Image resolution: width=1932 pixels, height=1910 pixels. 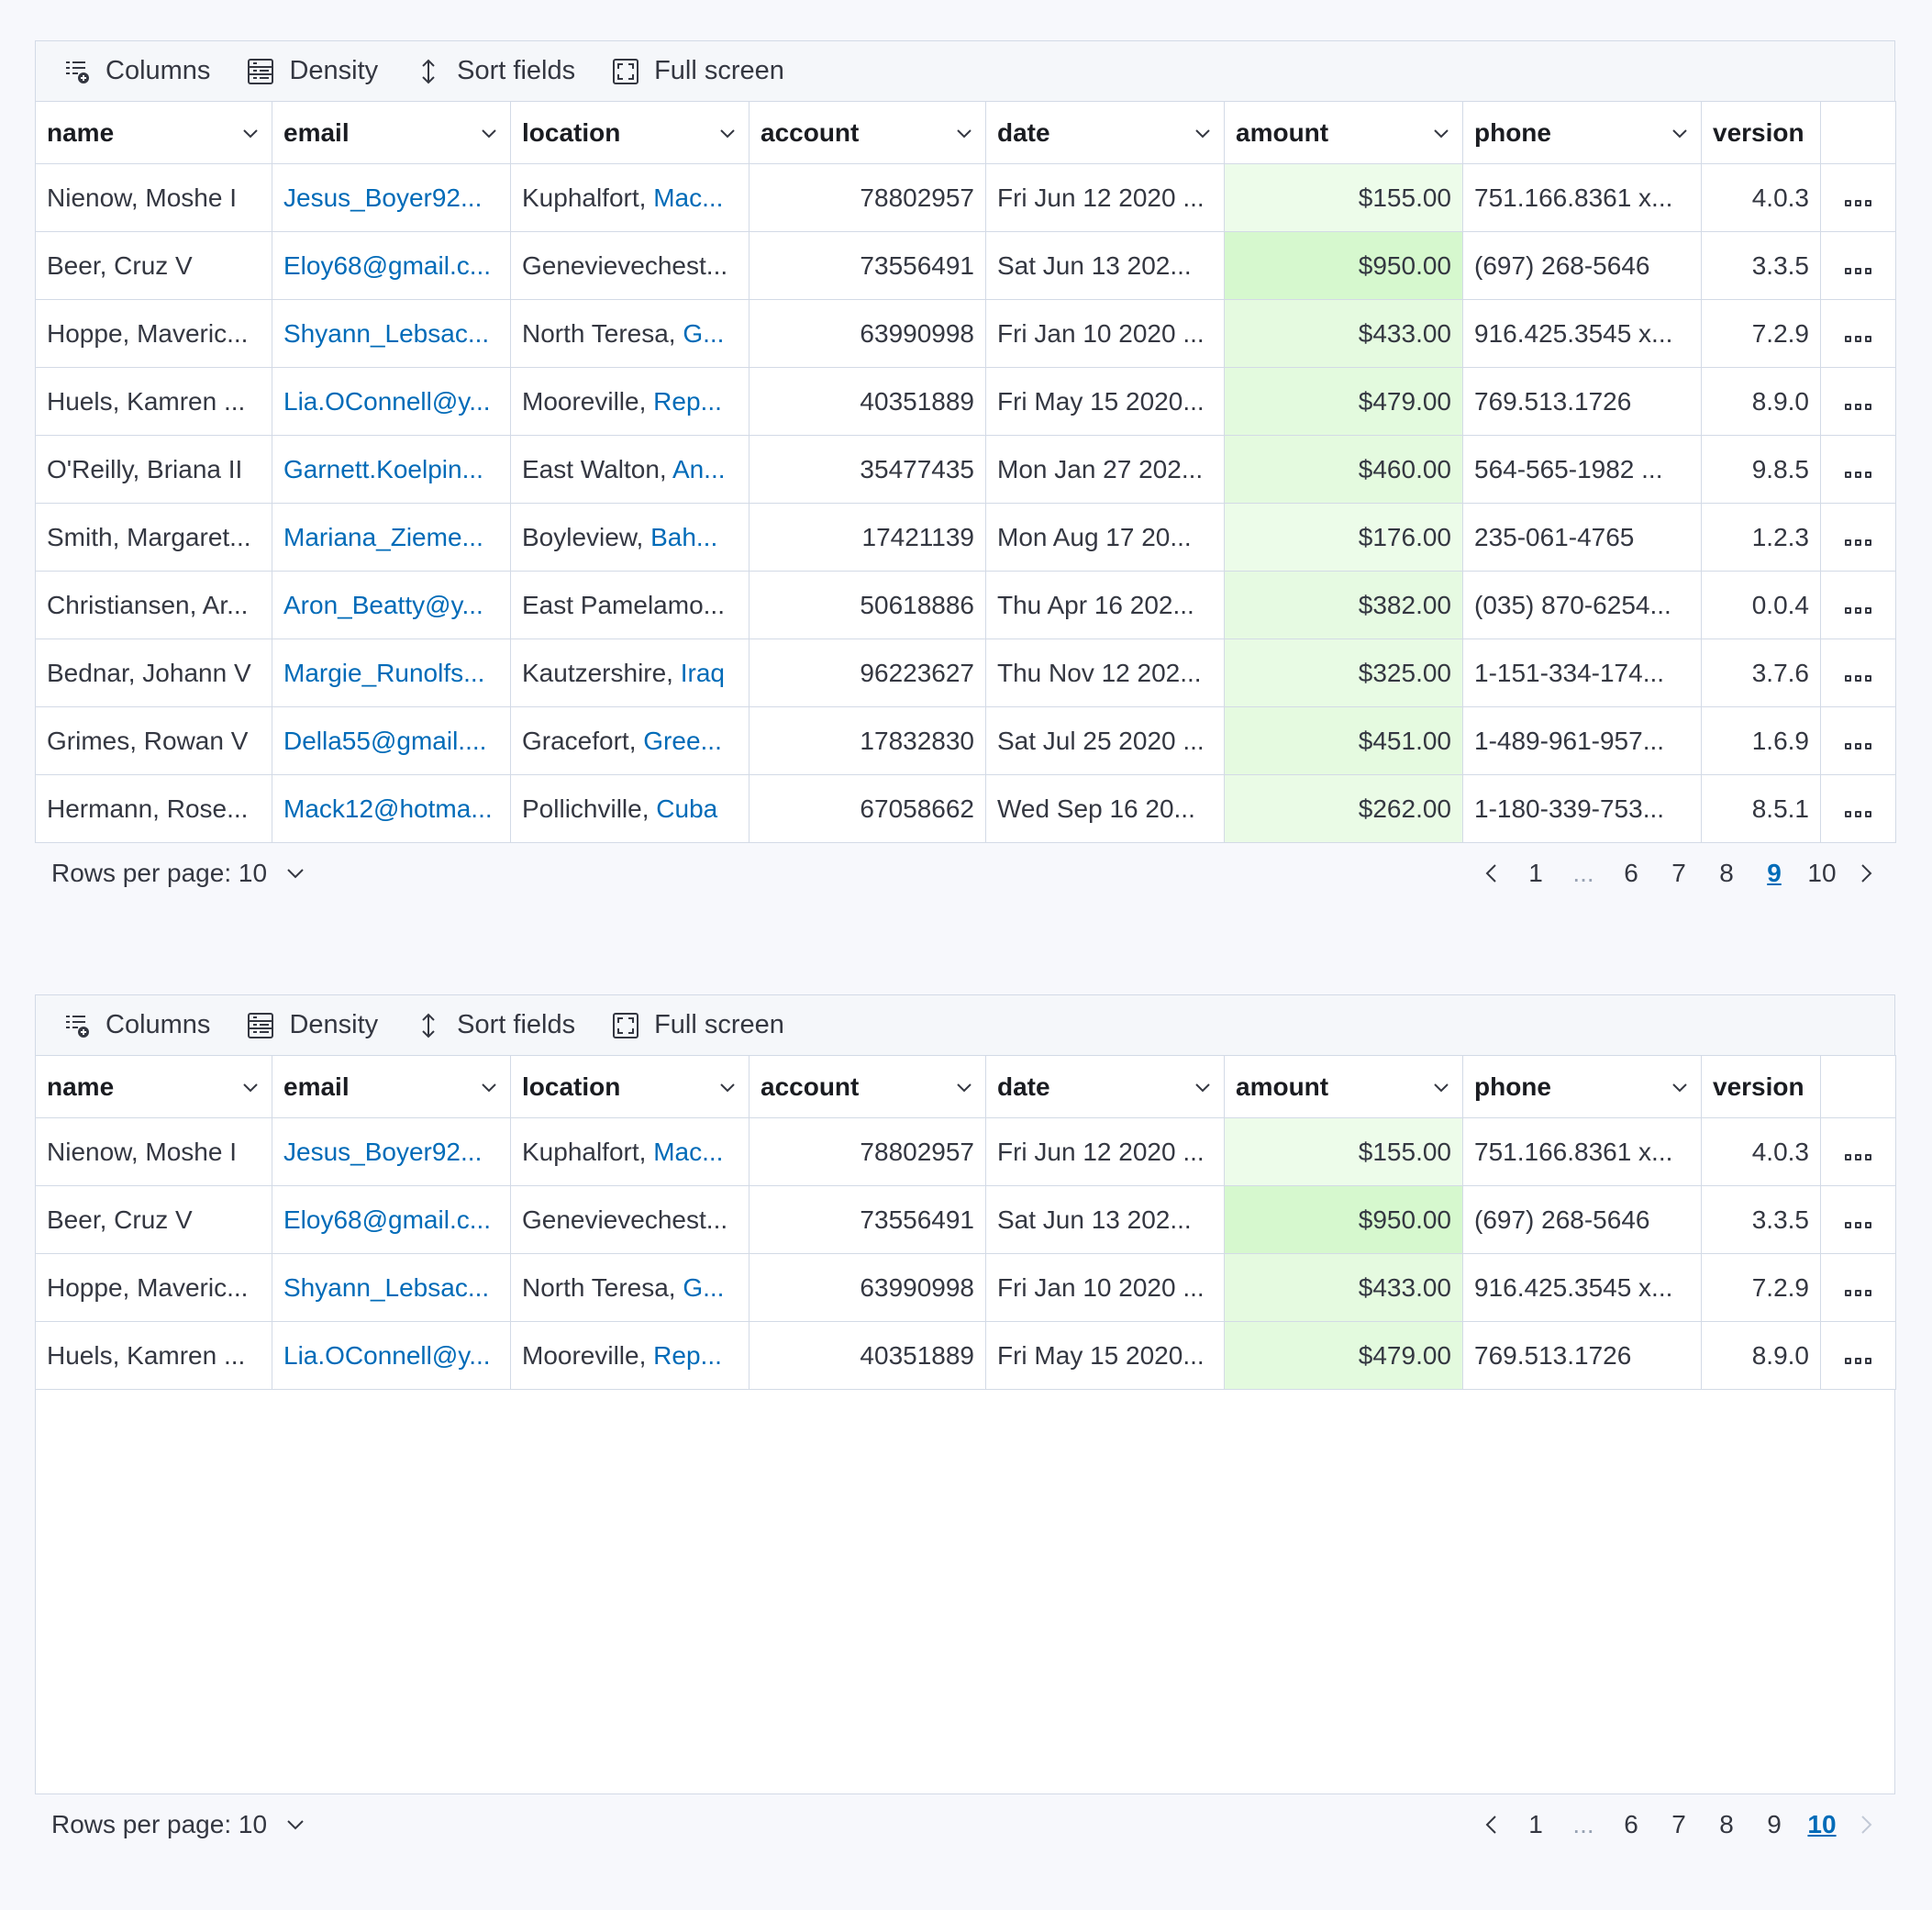 What do you see at coordinates (1631, 1824) in the screenshot?
I see `page-link-6: 6` at bounding box center [1631, 1824].